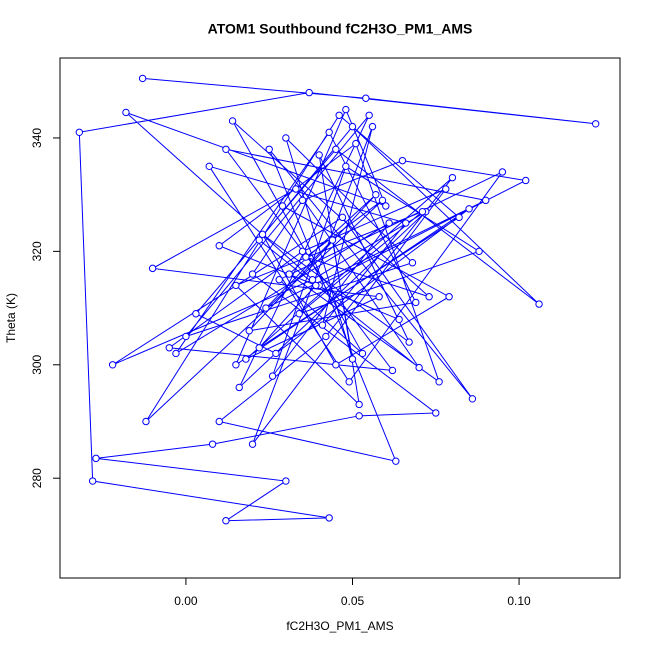 This screenshot has width=650, height=650. What do you see at coordinates (186, 601) in the screenshot?
I see `x-tick-label: 0.00` at bounding box center [186, 601].